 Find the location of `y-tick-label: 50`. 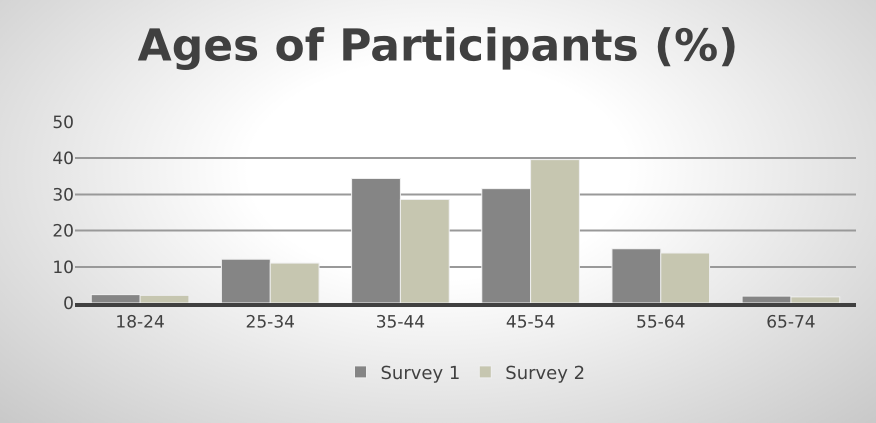

y-tick-label: 50 is located at coordinates (63, 122).